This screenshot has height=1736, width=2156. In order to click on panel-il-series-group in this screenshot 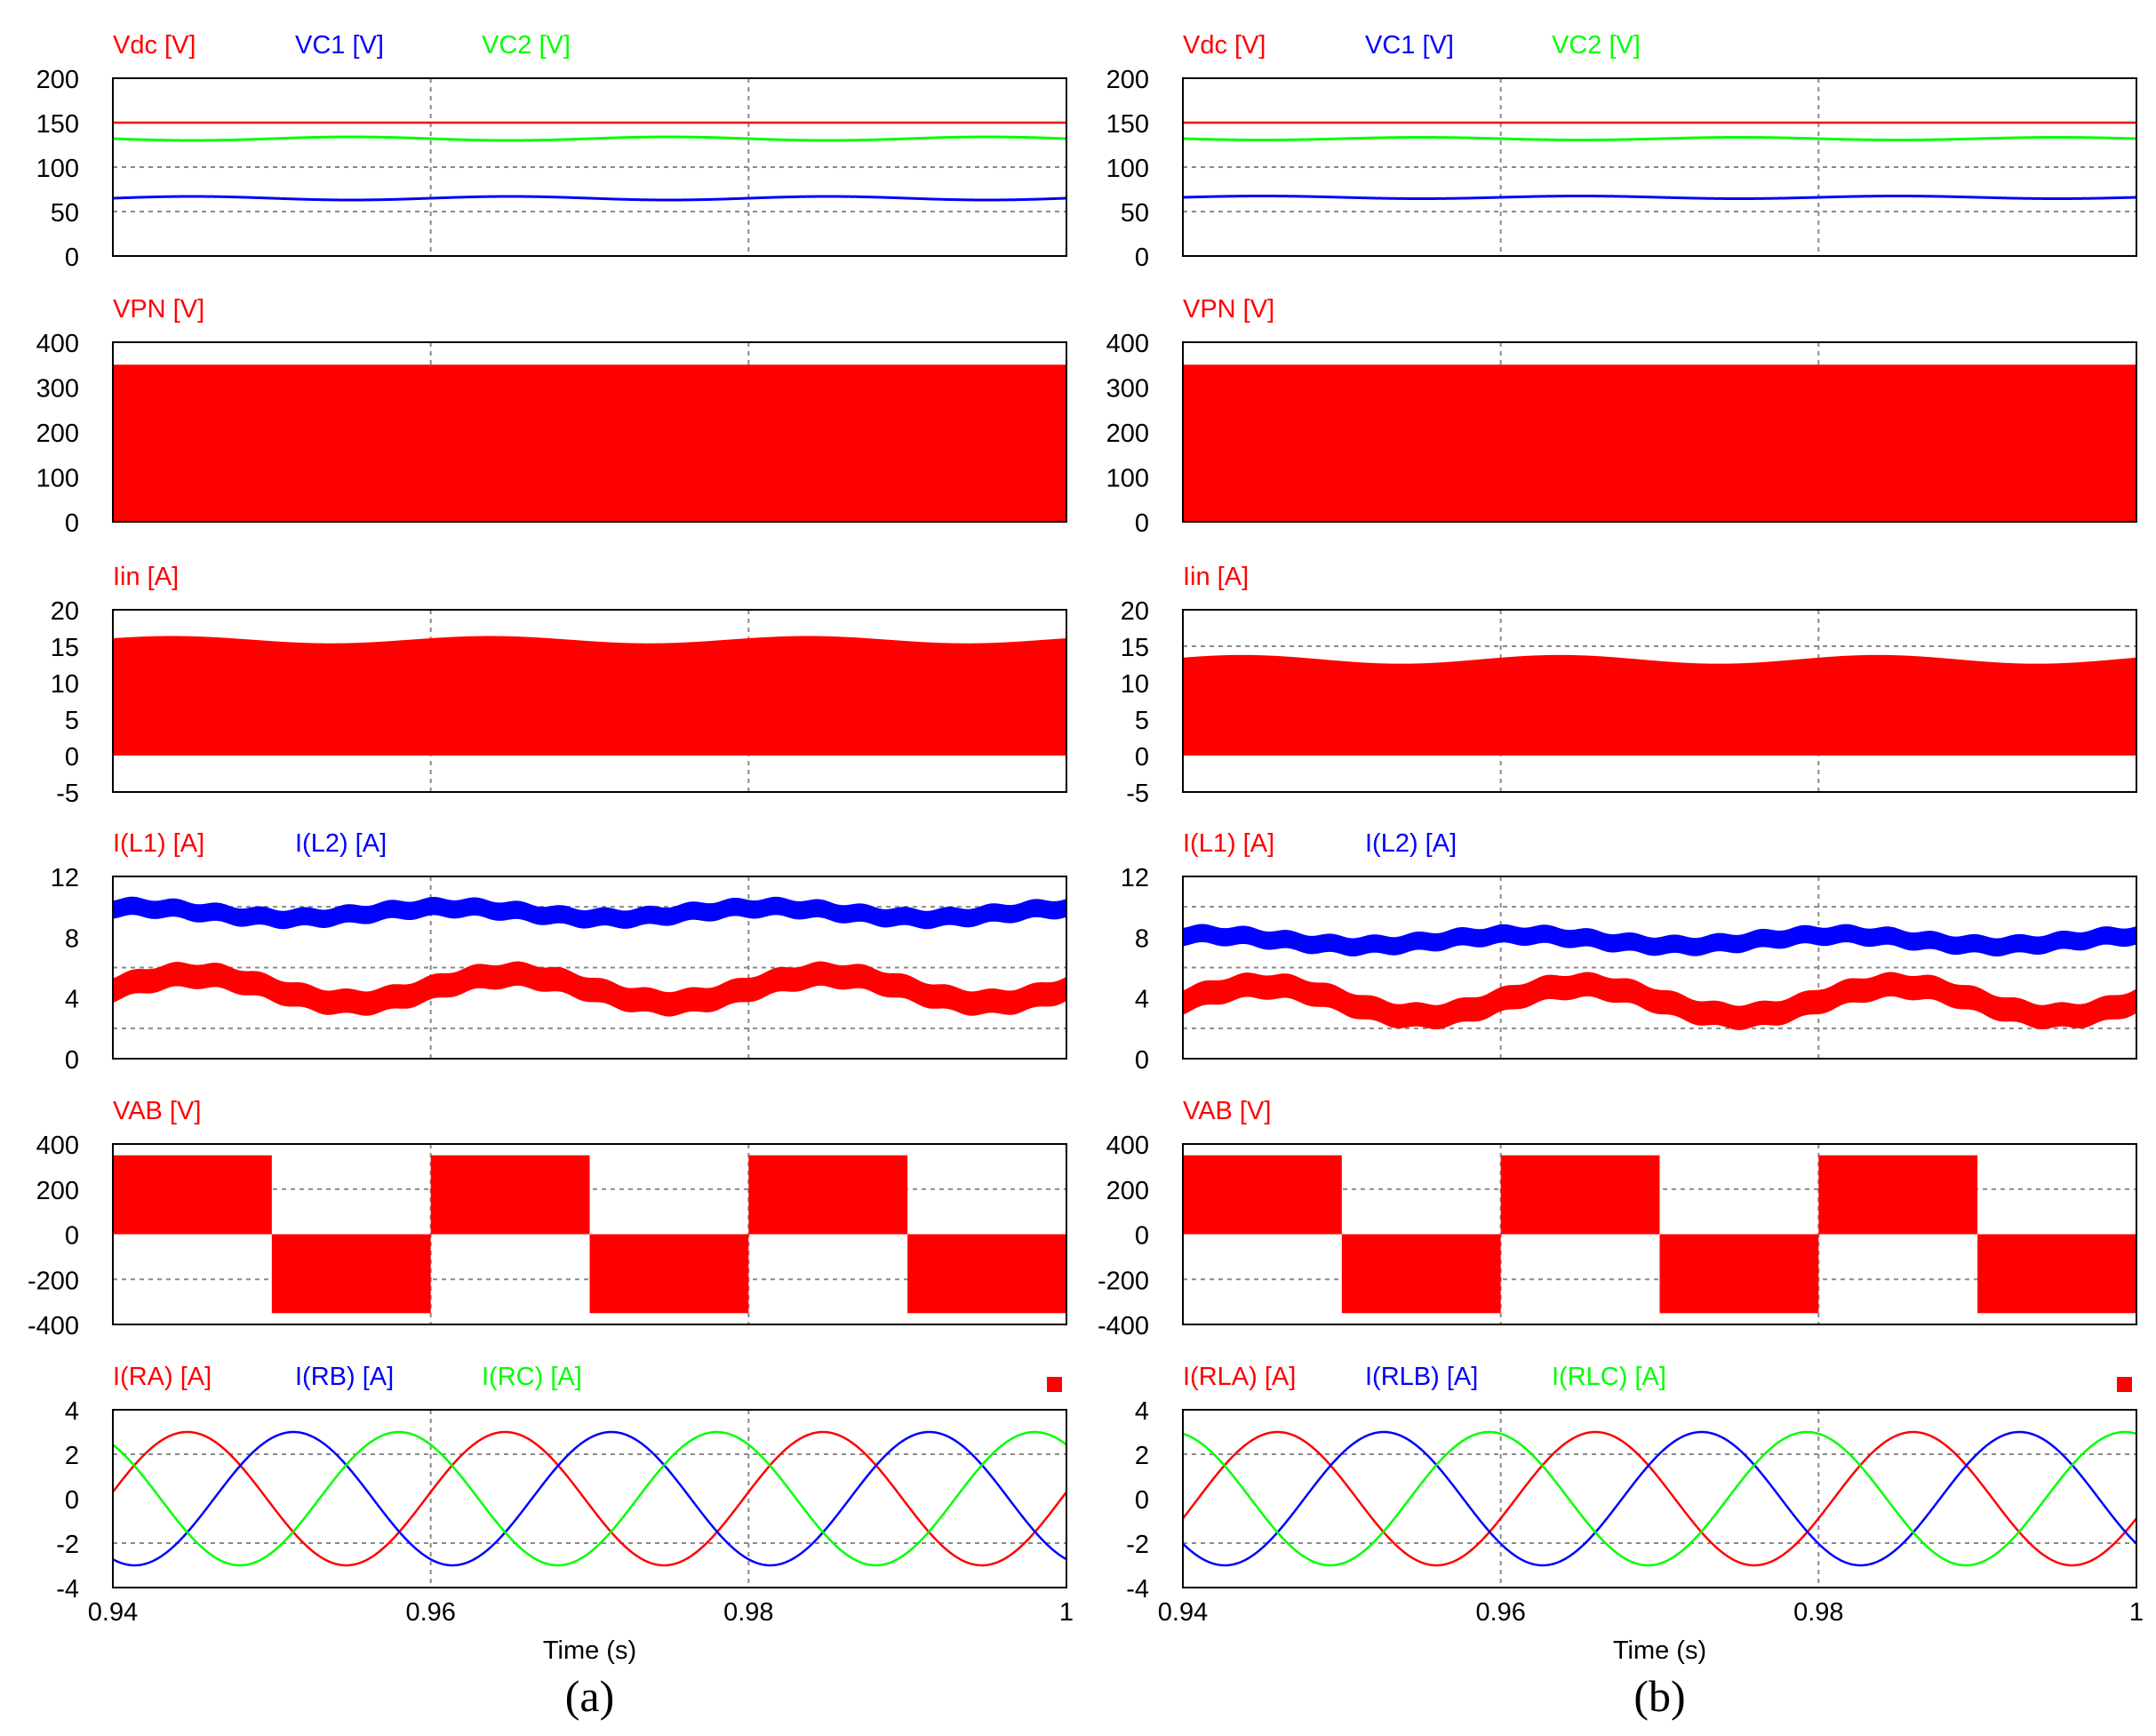, I will do `click(589, 956)`.